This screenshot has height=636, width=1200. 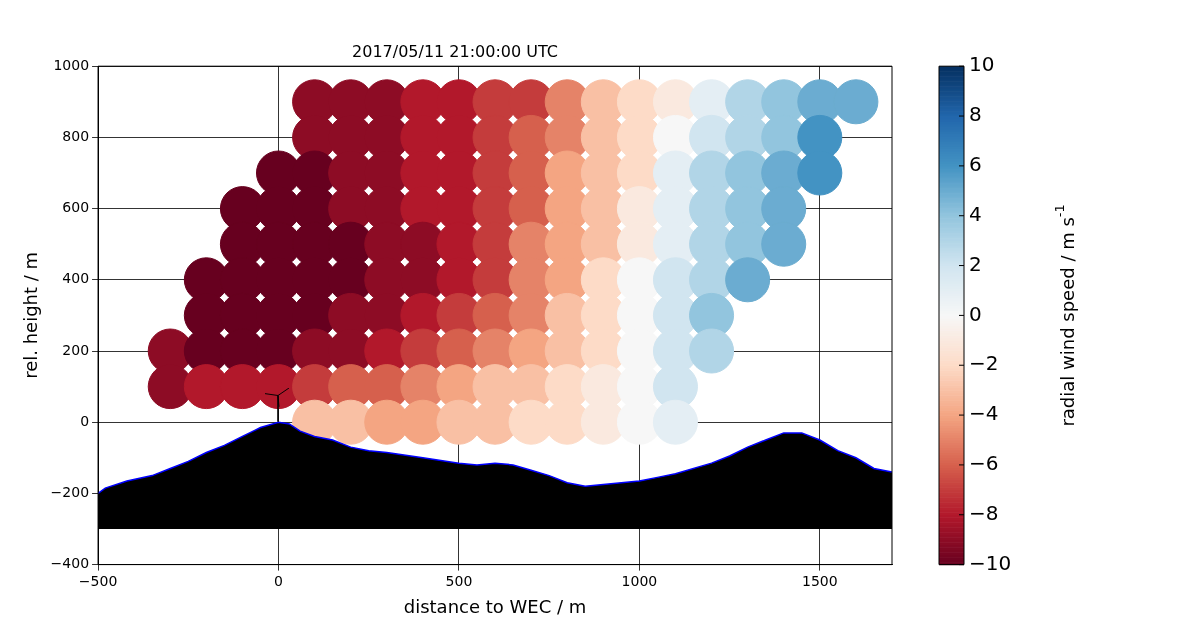 I want to click on color-bar-label: −4, so click(x=984, y=413).